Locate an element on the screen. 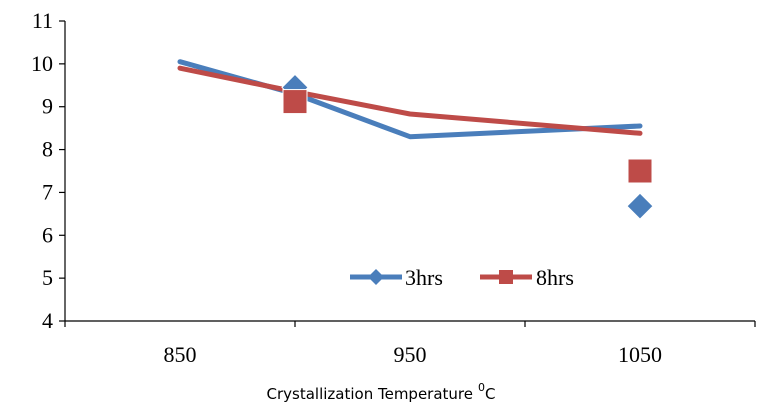 Image resolution: width=767 pixels, height=408 pixels. x-axis-title-unit-superscript: 0 is located at coordinates (481, 387).